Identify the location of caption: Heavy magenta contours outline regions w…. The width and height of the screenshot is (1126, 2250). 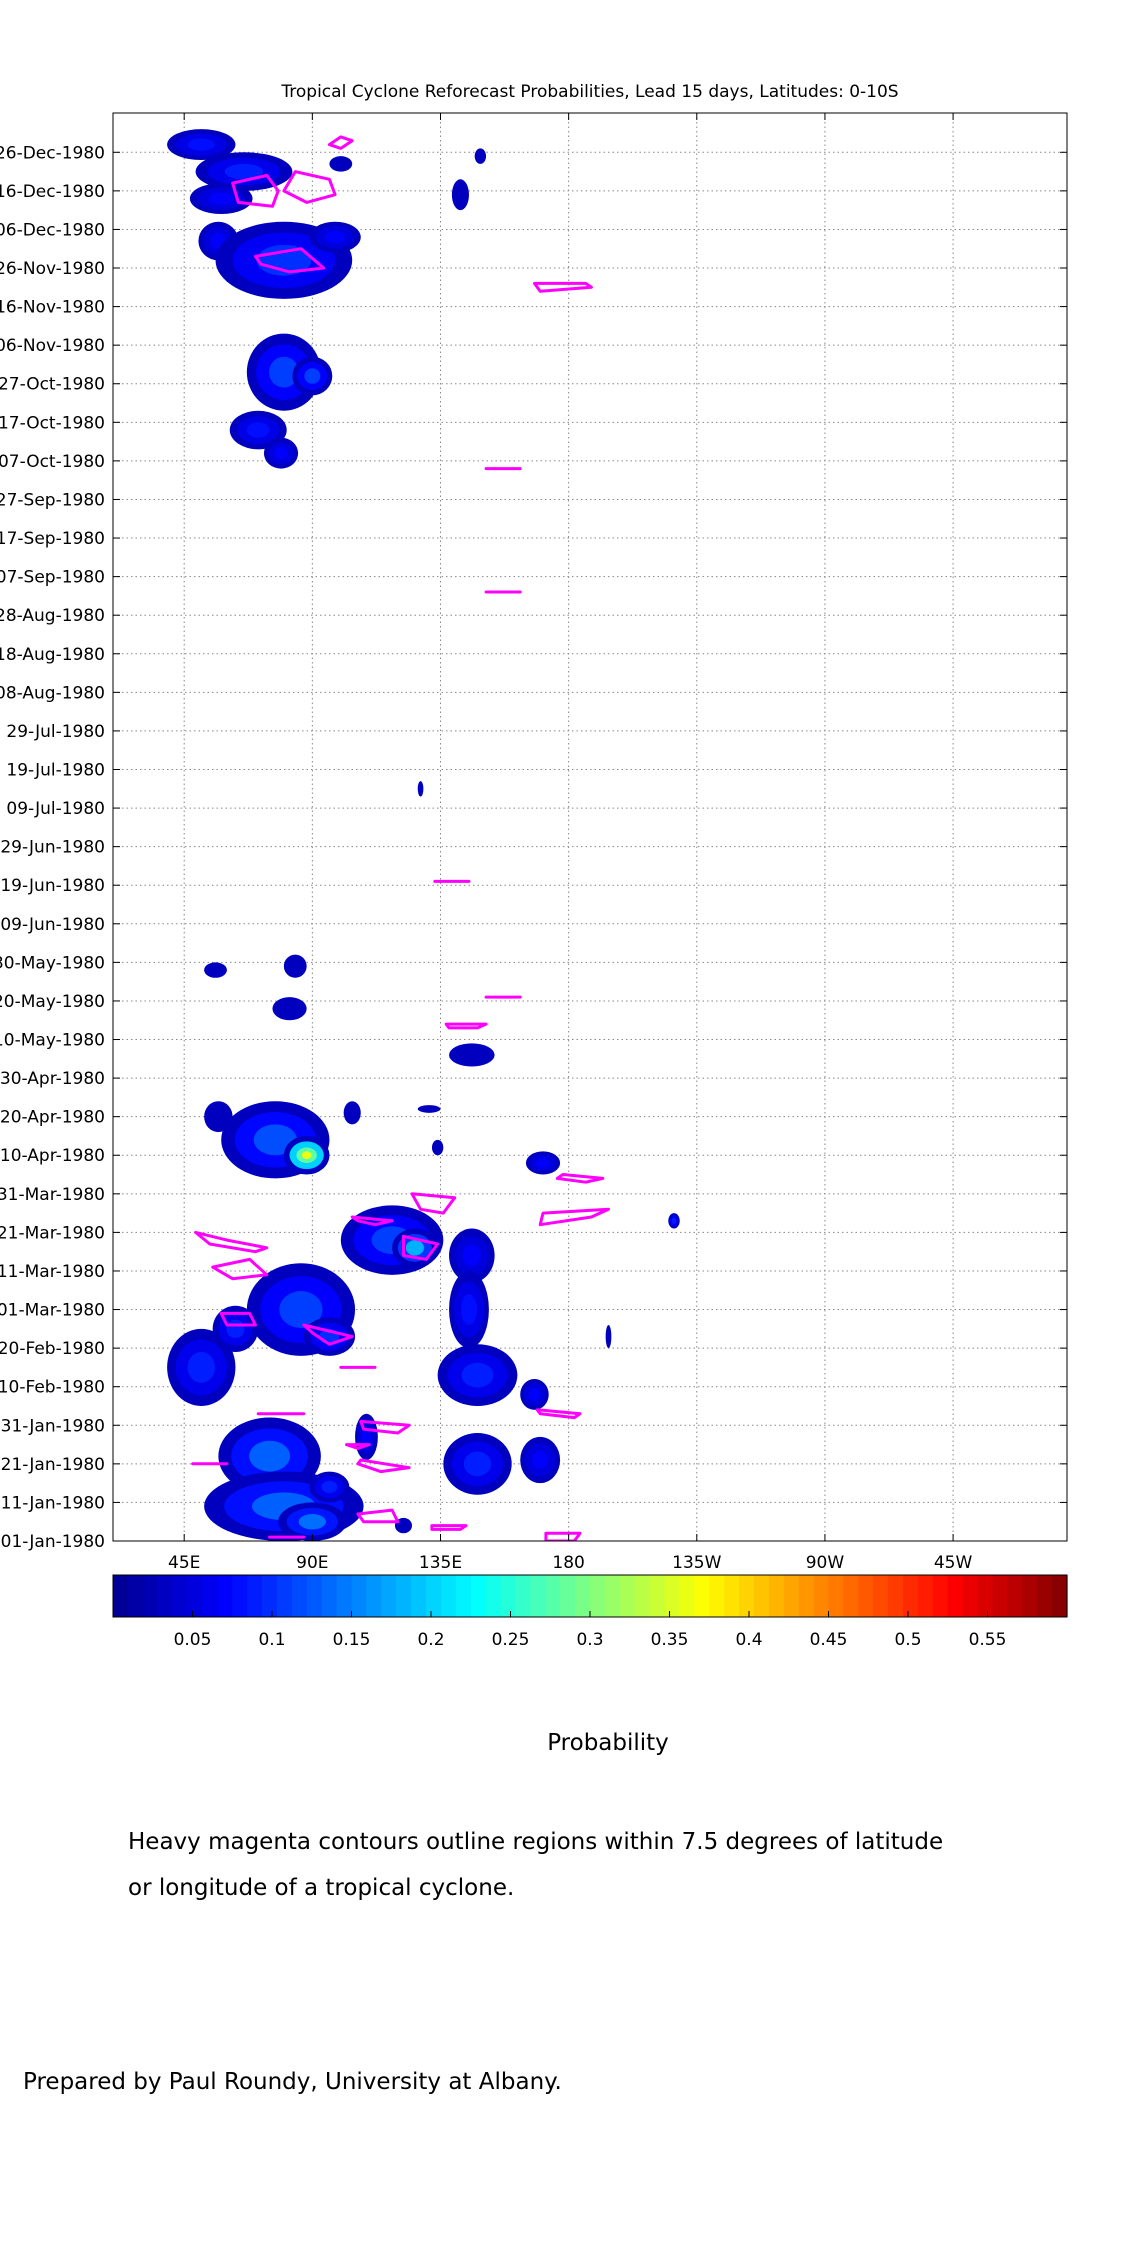
(538, 1865).